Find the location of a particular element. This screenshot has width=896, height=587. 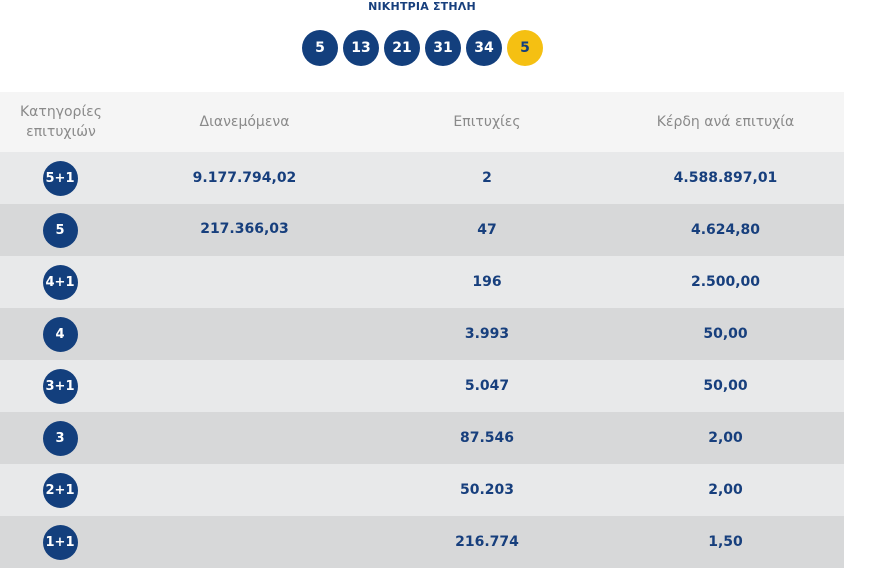

table-row: 3+1 5.047 50,00 is located at coordinates (422, 386).